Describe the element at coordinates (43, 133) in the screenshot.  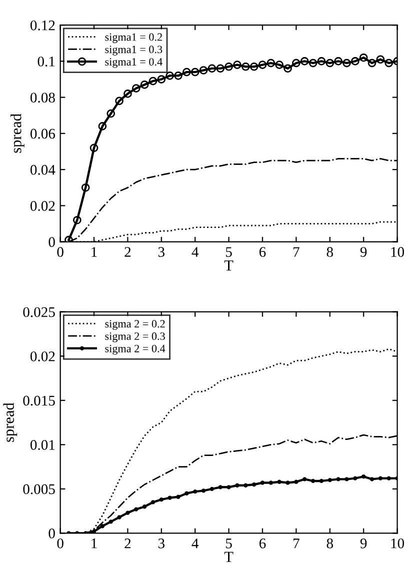
I see `y-tick-label: 0.06` at that location.